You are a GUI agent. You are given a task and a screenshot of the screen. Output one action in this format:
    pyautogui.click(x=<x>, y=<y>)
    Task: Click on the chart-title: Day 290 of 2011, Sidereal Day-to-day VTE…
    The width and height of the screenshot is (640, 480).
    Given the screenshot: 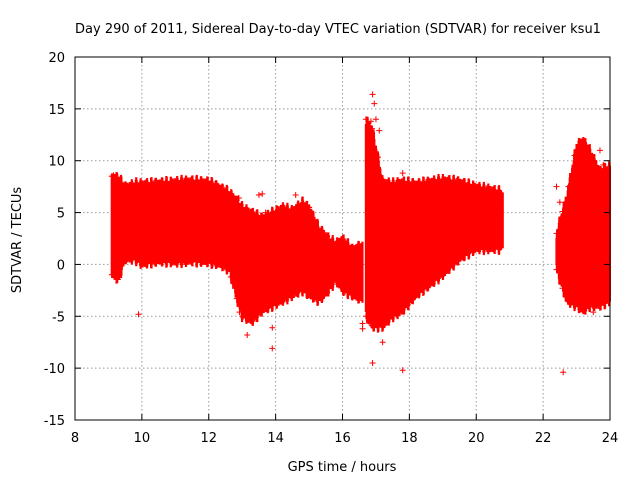 What is the action you would take?
    pyautogui.click(x=338, y=29)
    